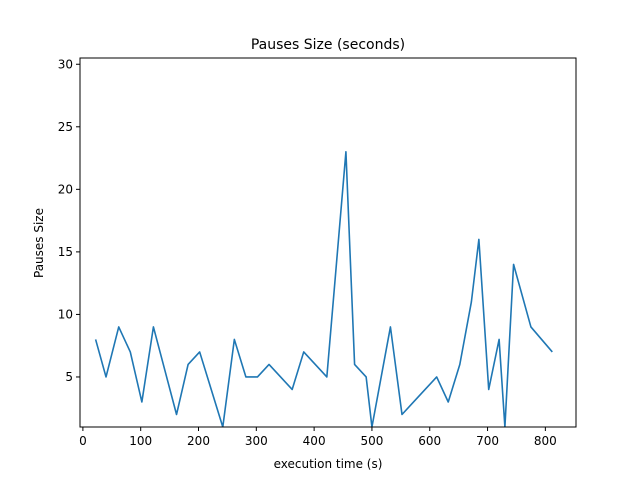  I want to click on y-tick-label: 5, so click(69, 377).